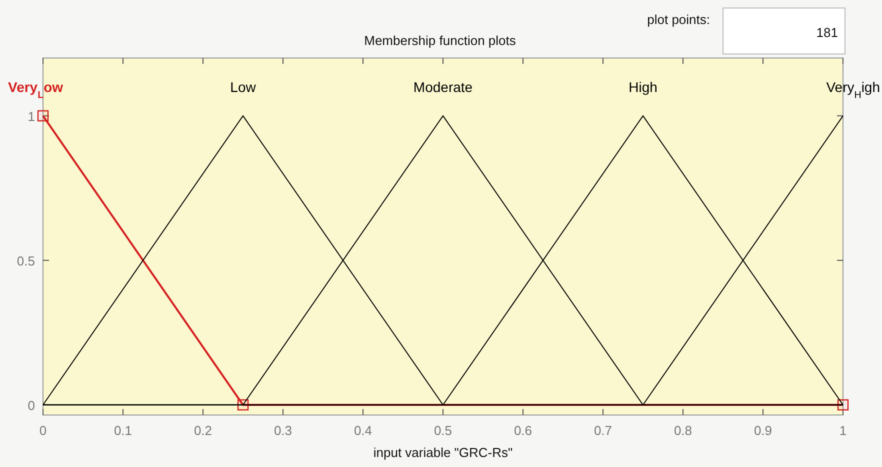  Describe the element at coordinates (523, 430) in the screenshot. I see `x-tick-label: 0.6` at that location.